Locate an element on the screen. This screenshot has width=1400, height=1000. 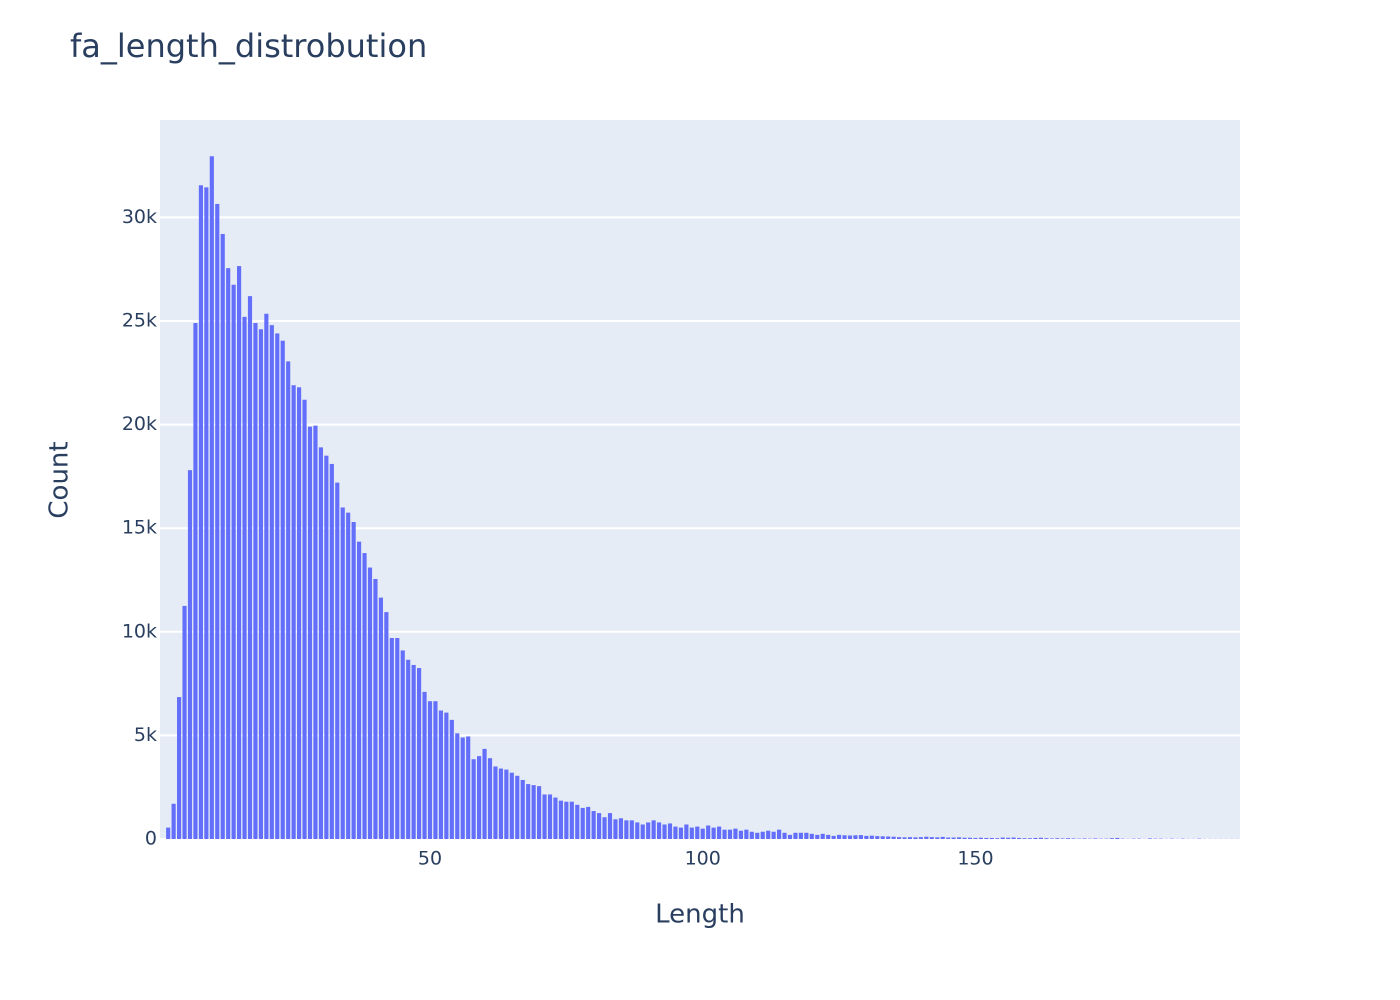
y-tick-label: 10k is located at coordinates (139, 631).